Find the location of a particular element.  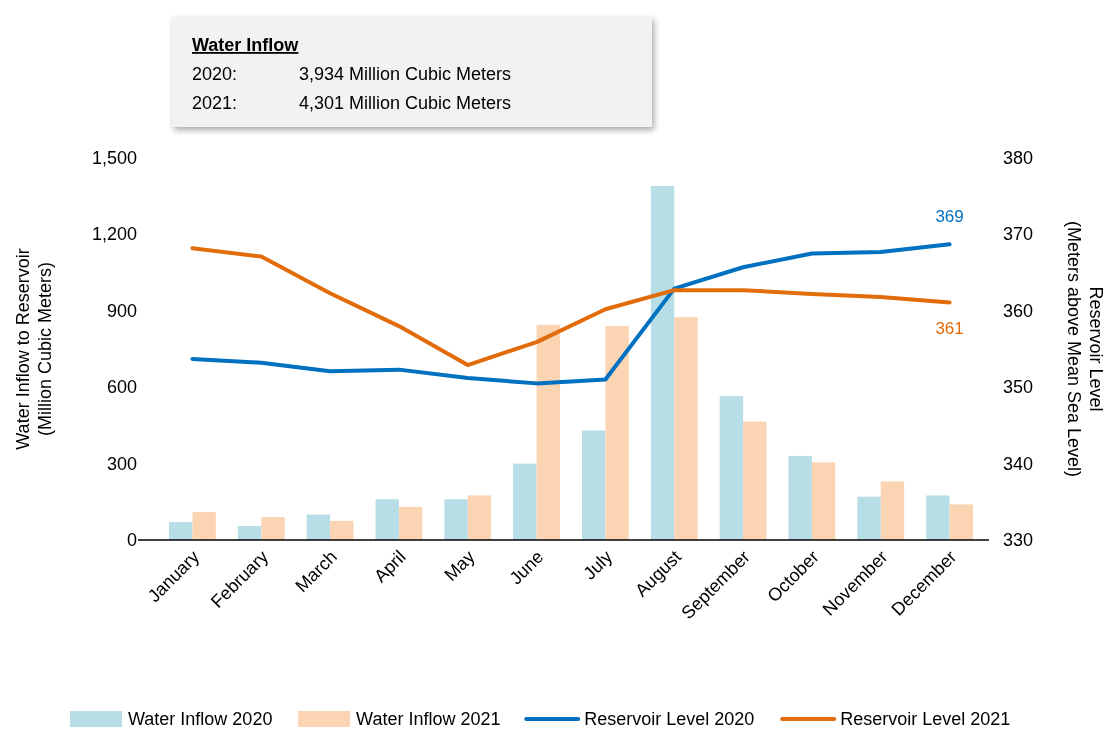

legend-label: Water Inflow 2020 is located at coordinates (200, 719).